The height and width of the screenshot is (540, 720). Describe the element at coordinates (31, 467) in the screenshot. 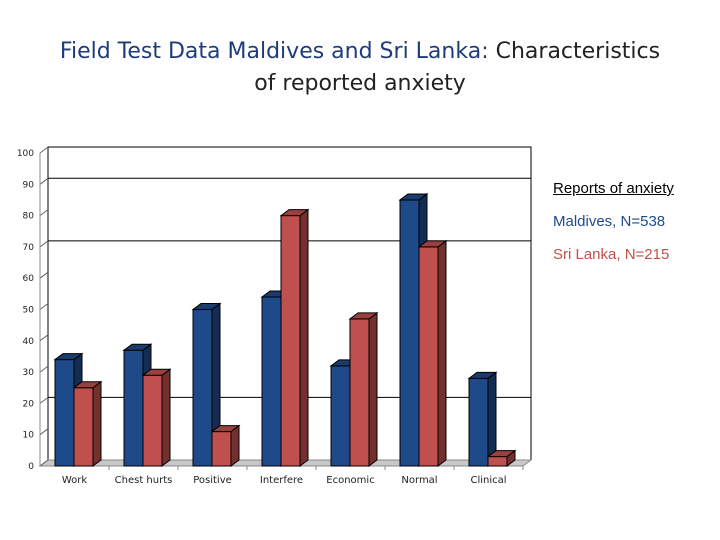

I see `y-tick-label-0: 0` at that location.